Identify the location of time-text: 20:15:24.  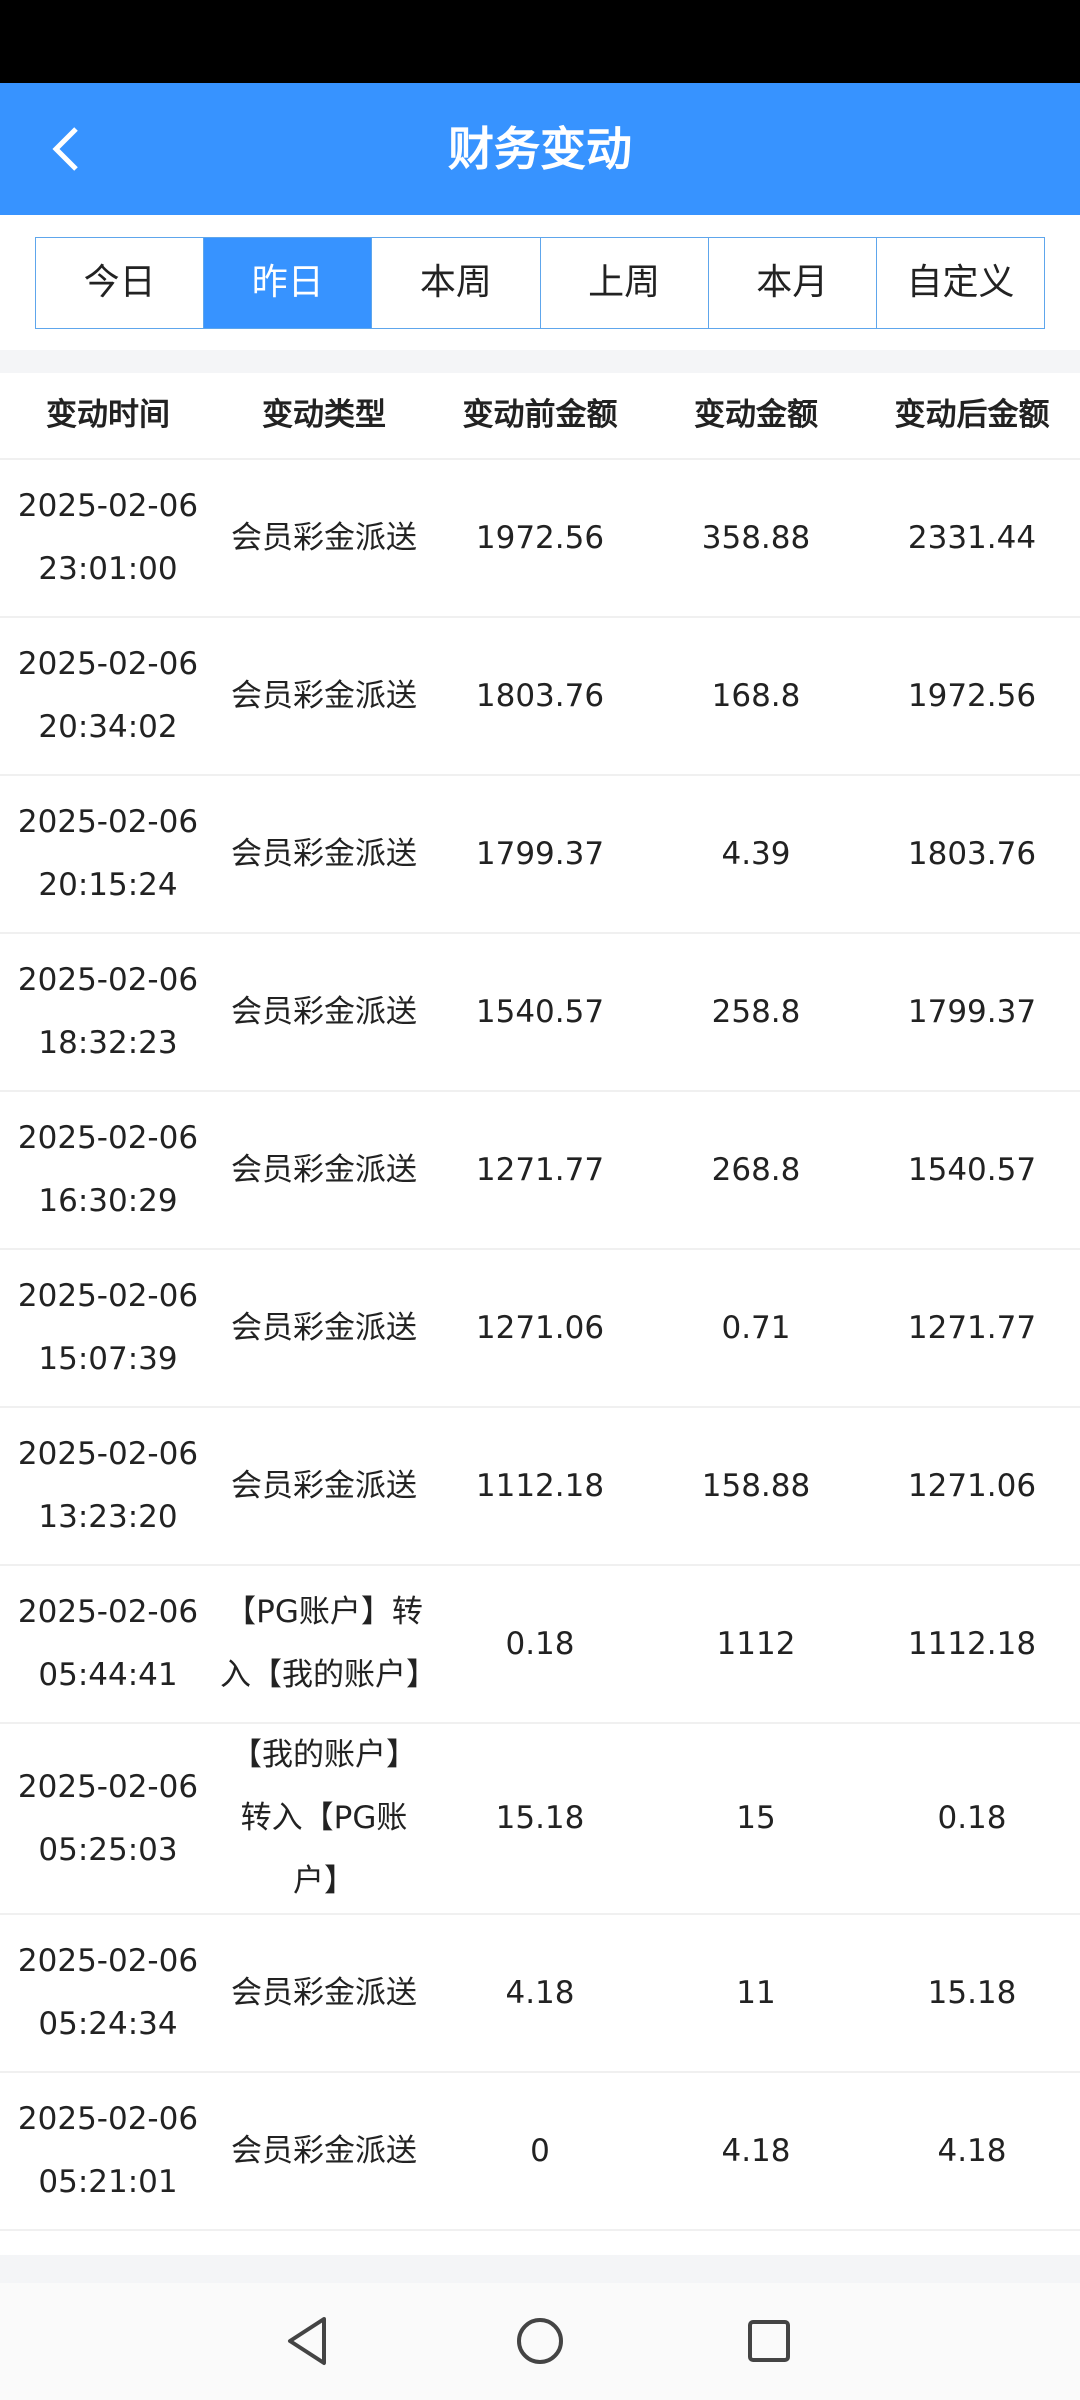
(108, 885).